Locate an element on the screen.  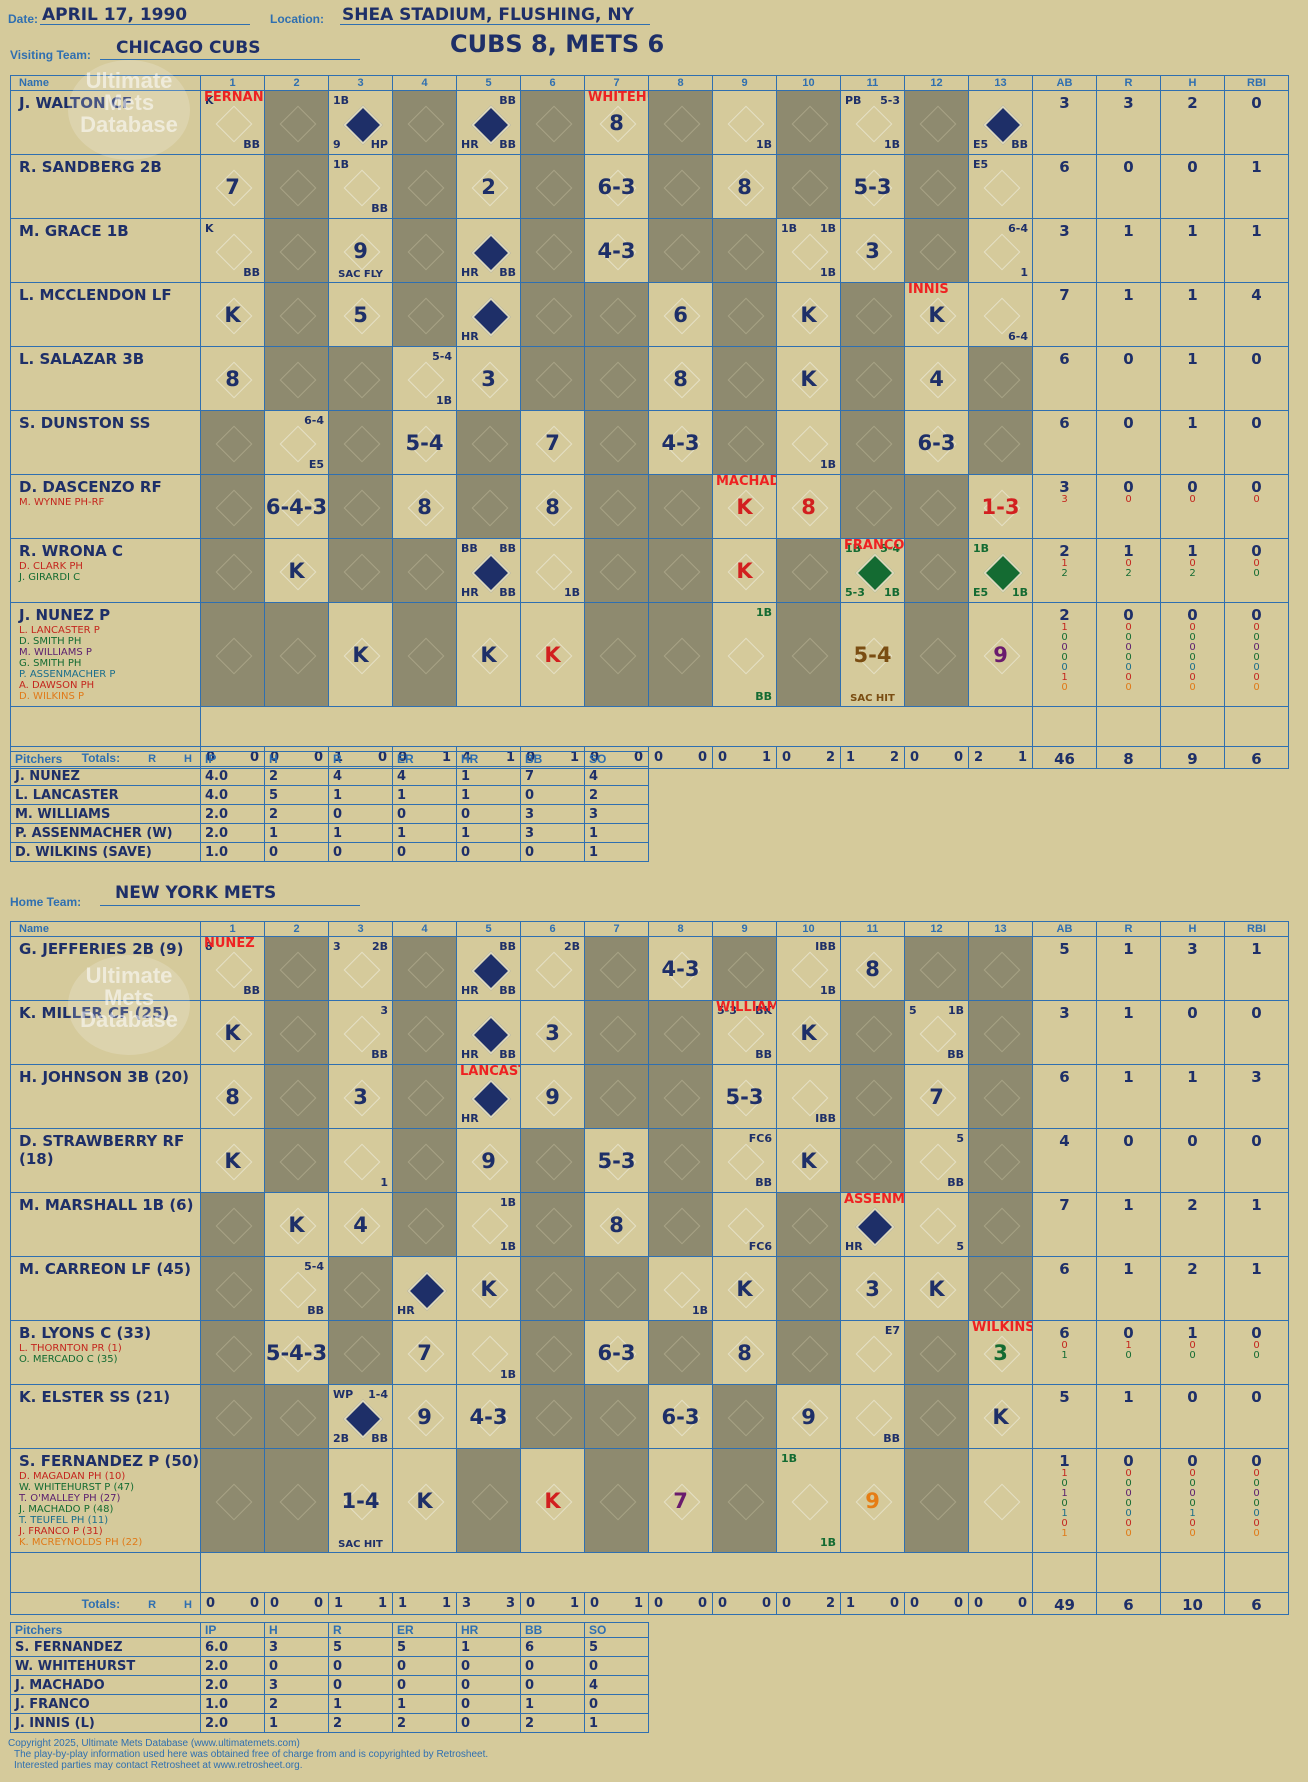
pitcher-stat: 4 is located at coordinates (424, 776).